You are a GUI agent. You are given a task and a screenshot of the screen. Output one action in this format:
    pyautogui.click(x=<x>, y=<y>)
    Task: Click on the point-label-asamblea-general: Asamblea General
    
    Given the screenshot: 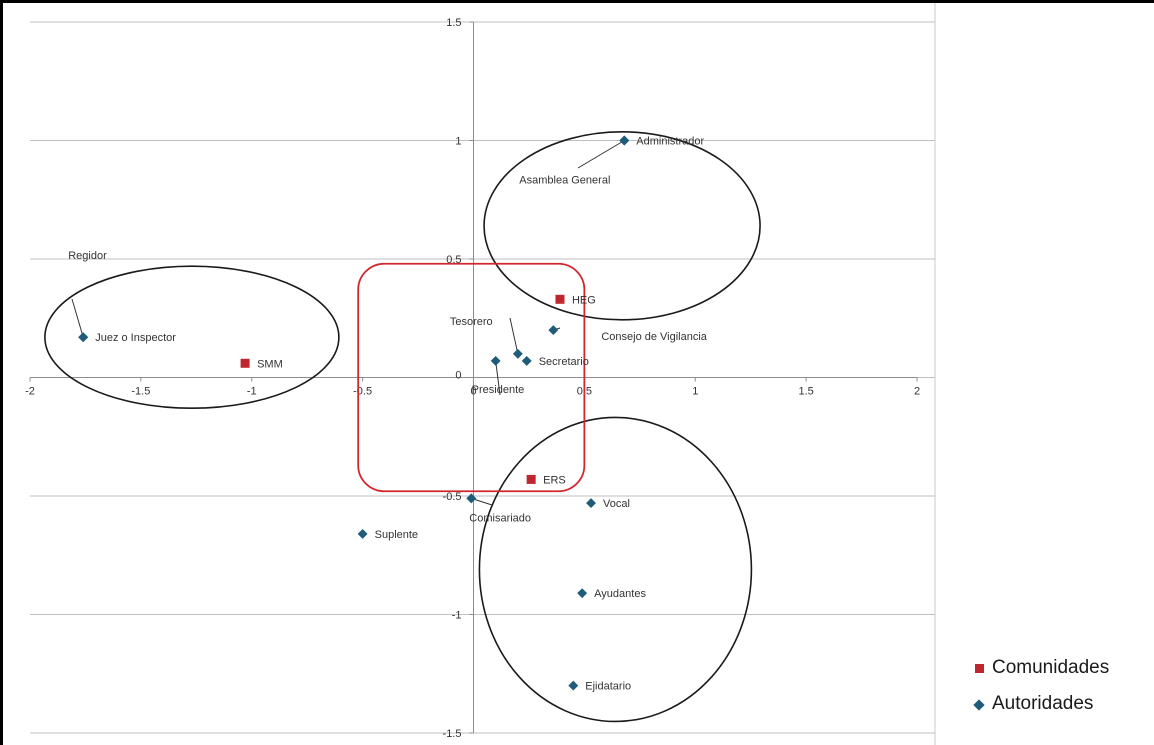 What is the action you would take?
    pyautogui.click(x=564, y=181)
    